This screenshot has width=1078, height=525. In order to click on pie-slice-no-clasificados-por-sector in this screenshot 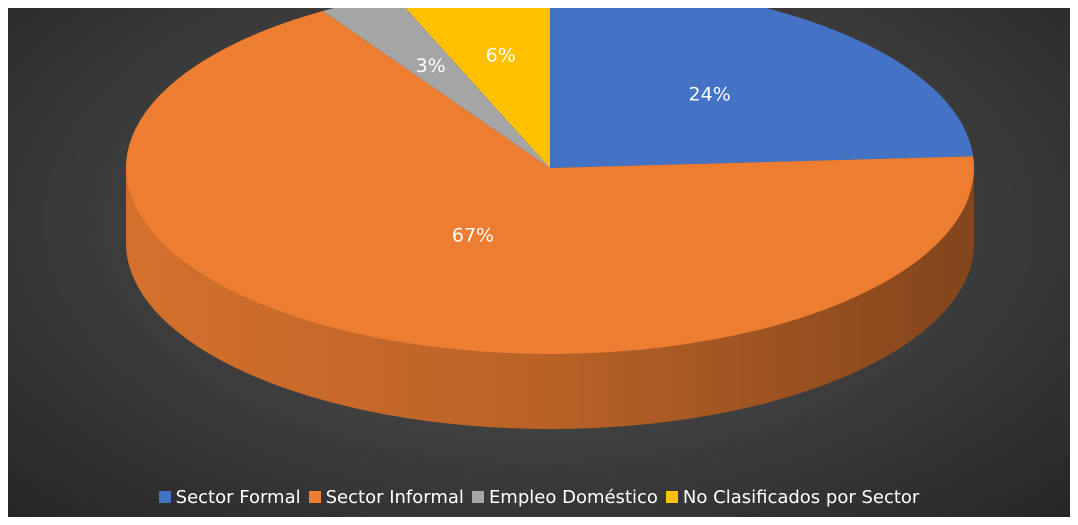, I will do `click(477, 88)`.